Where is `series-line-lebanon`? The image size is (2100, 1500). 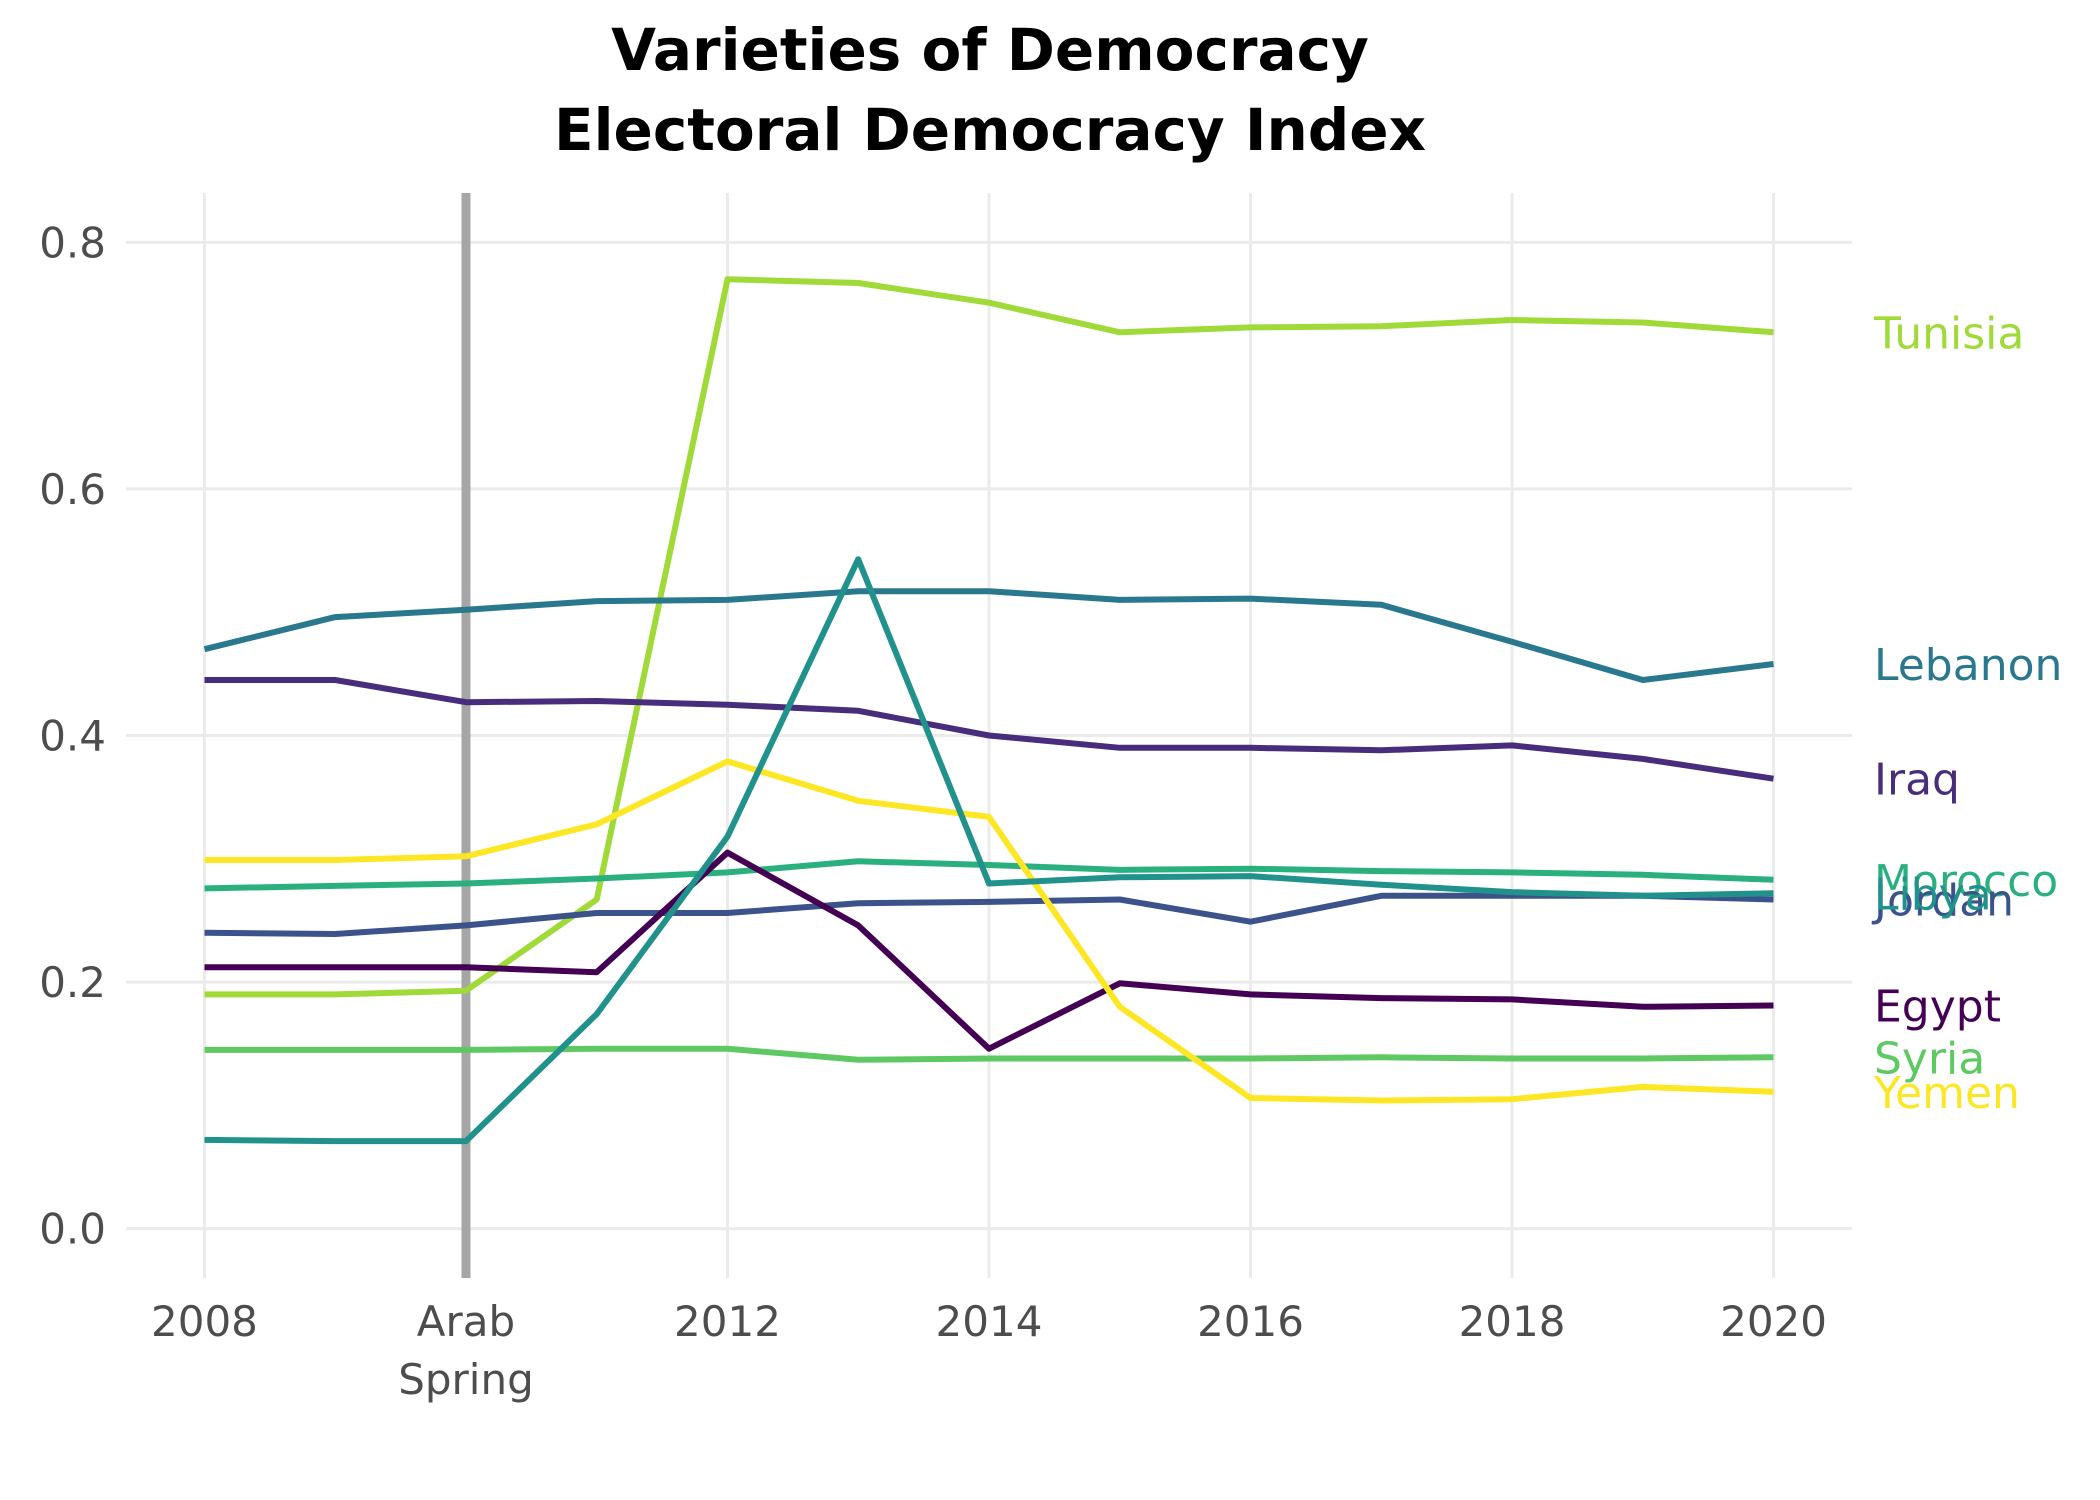 series-line-lebanon is located at coordinates (988, 635).